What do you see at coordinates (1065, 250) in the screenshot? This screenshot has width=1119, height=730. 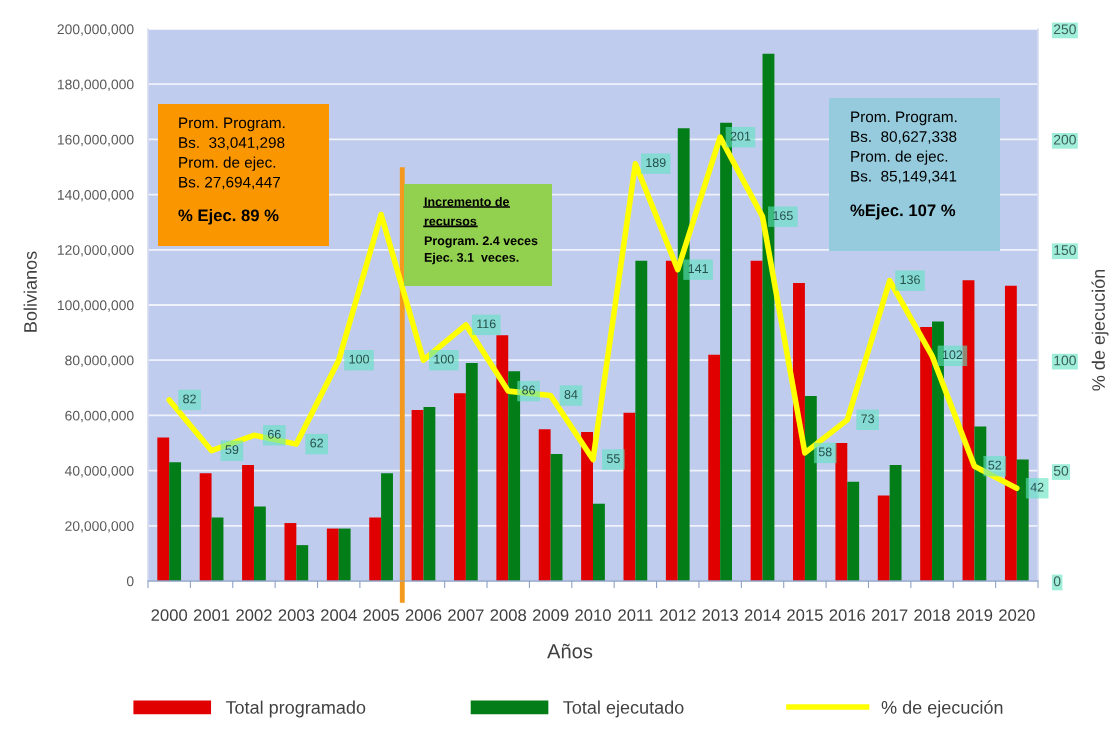 I see `y2-tick-label: 150` at bounding box center [1065, 250].